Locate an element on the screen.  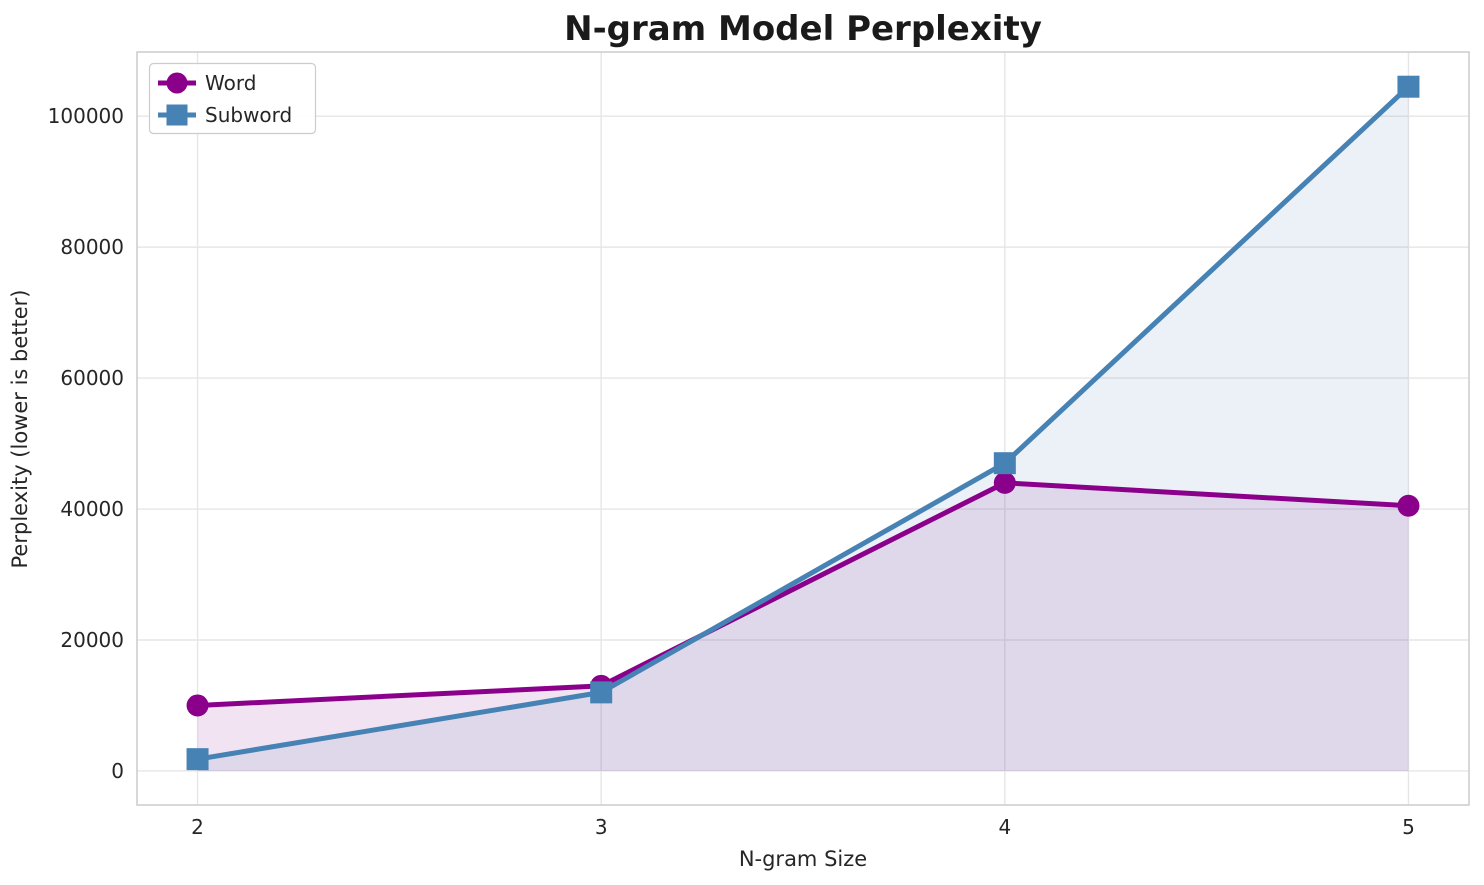
word-circle-marker-icon is located at coordinates (177, 83).